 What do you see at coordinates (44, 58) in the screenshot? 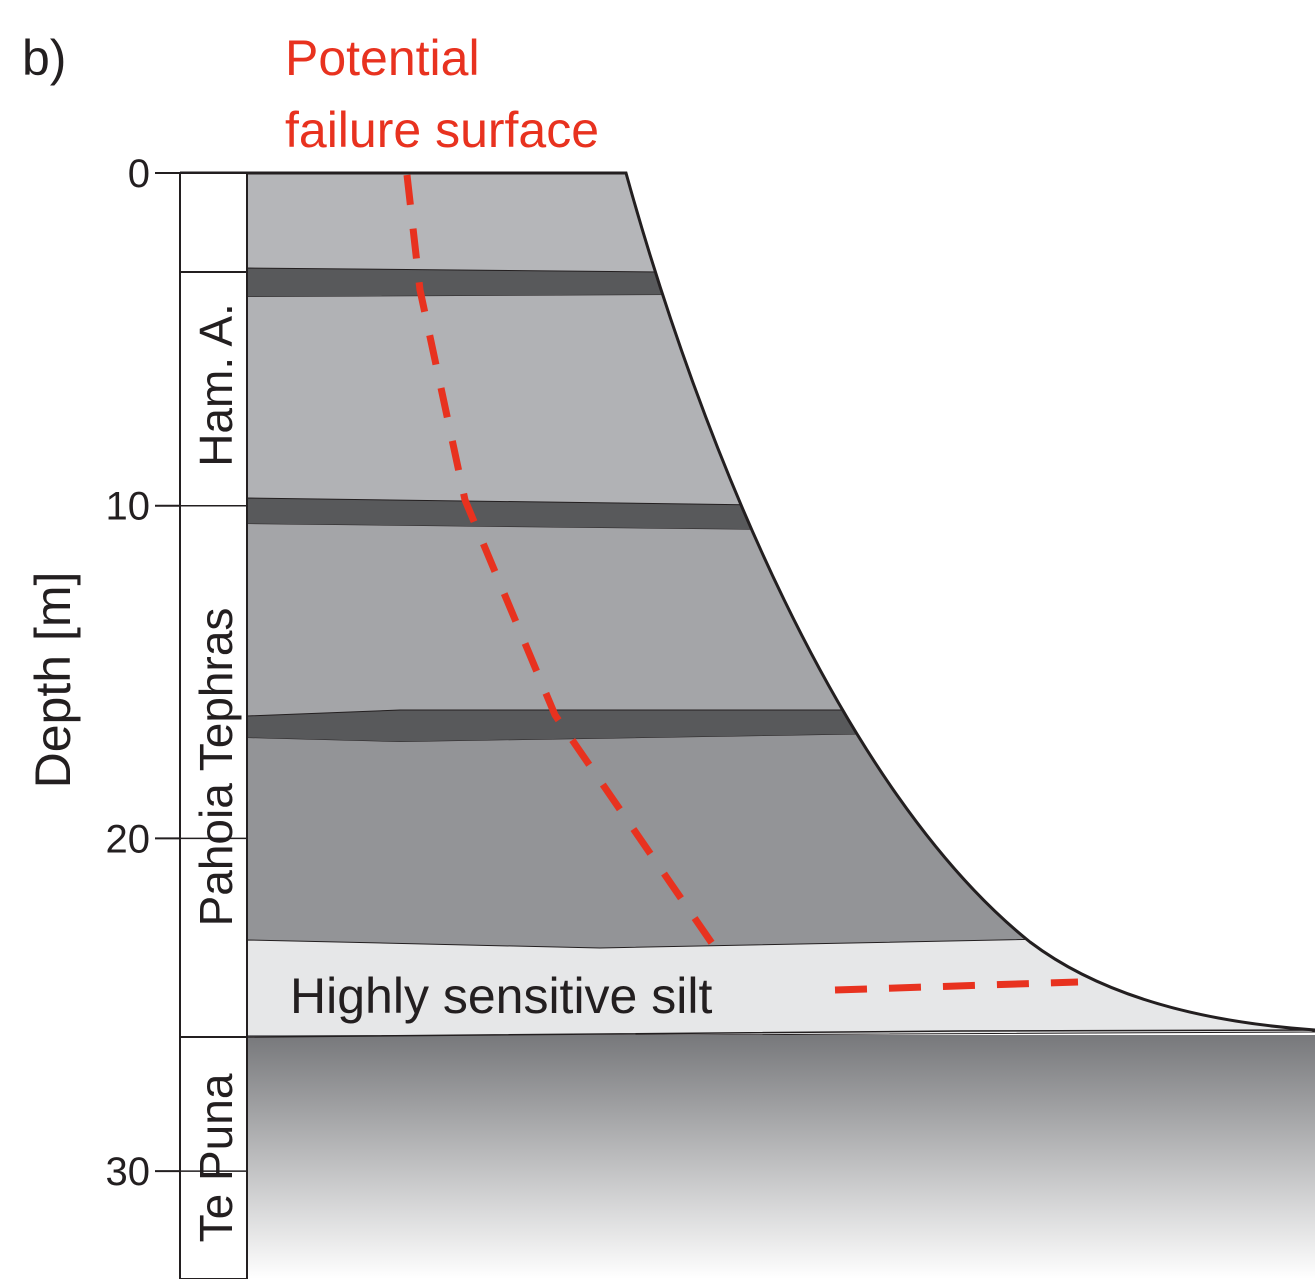
I see `panel-label: b)` at bounding box center [44, 58].